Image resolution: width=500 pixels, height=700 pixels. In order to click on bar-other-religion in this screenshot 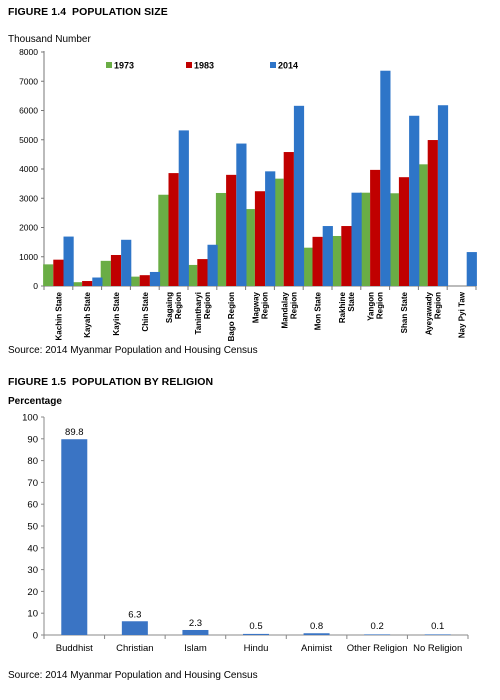, I will do `click(377, 634)`.